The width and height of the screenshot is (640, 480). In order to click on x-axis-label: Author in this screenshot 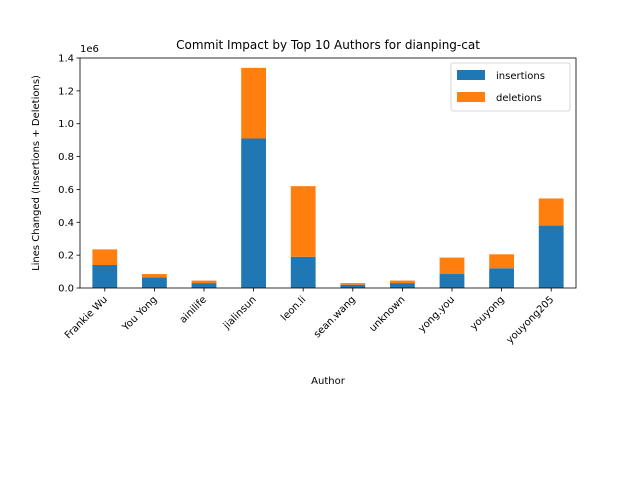, I will do `click(328, 381)`.